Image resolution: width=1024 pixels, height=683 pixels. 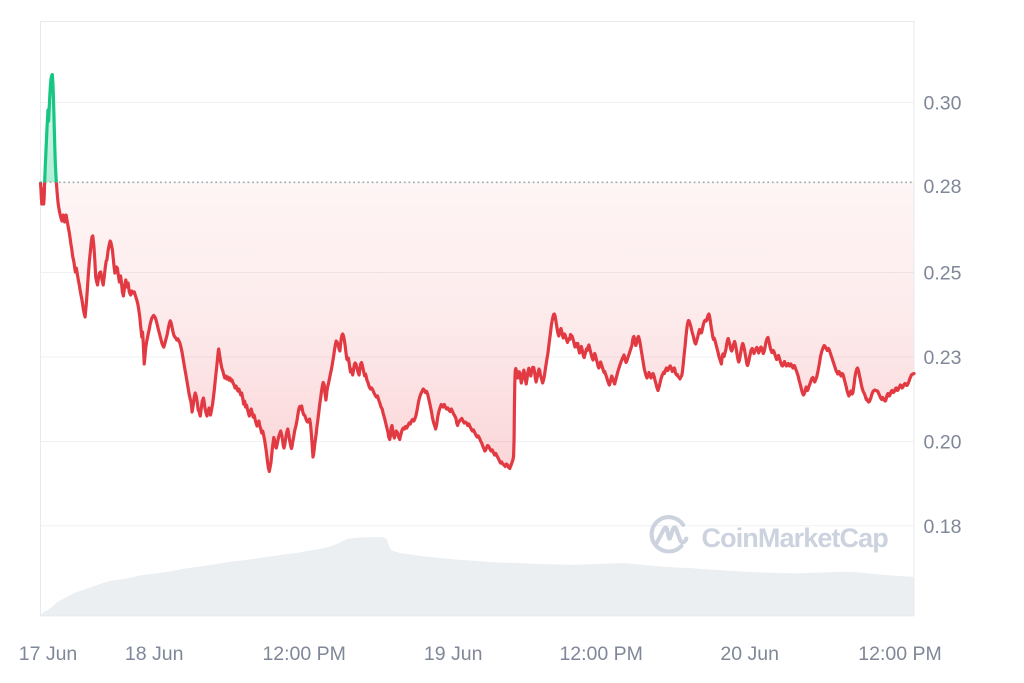 What do you see at coordinates (453, 654) in the screenshot?
I see `svg-text: 19 Jun` at bounding box center [453, 654].